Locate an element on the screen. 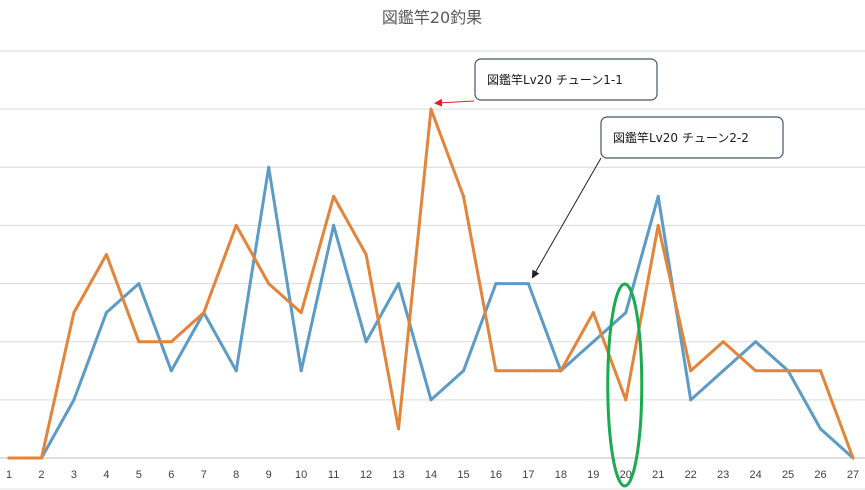  x-tick-label: 11 is located at coordinates (333, 475).